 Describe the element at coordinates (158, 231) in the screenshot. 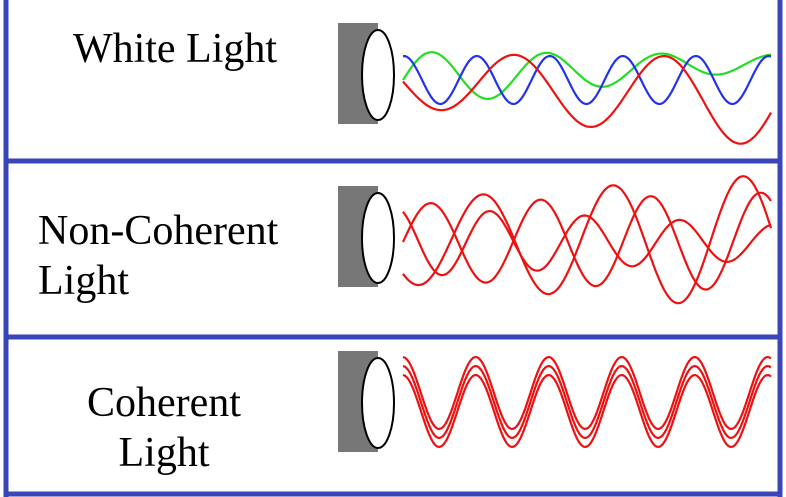

I see `label-line: Non-Coherent` at that location.